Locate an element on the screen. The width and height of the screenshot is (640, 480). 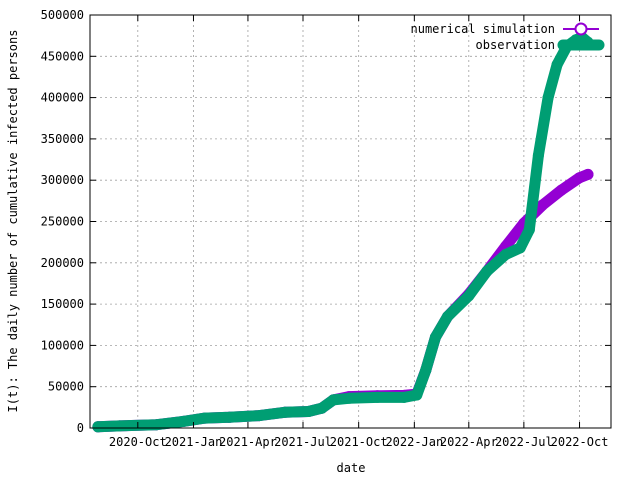
y-tick-label: 250000 is located at coordinates (62, 222).